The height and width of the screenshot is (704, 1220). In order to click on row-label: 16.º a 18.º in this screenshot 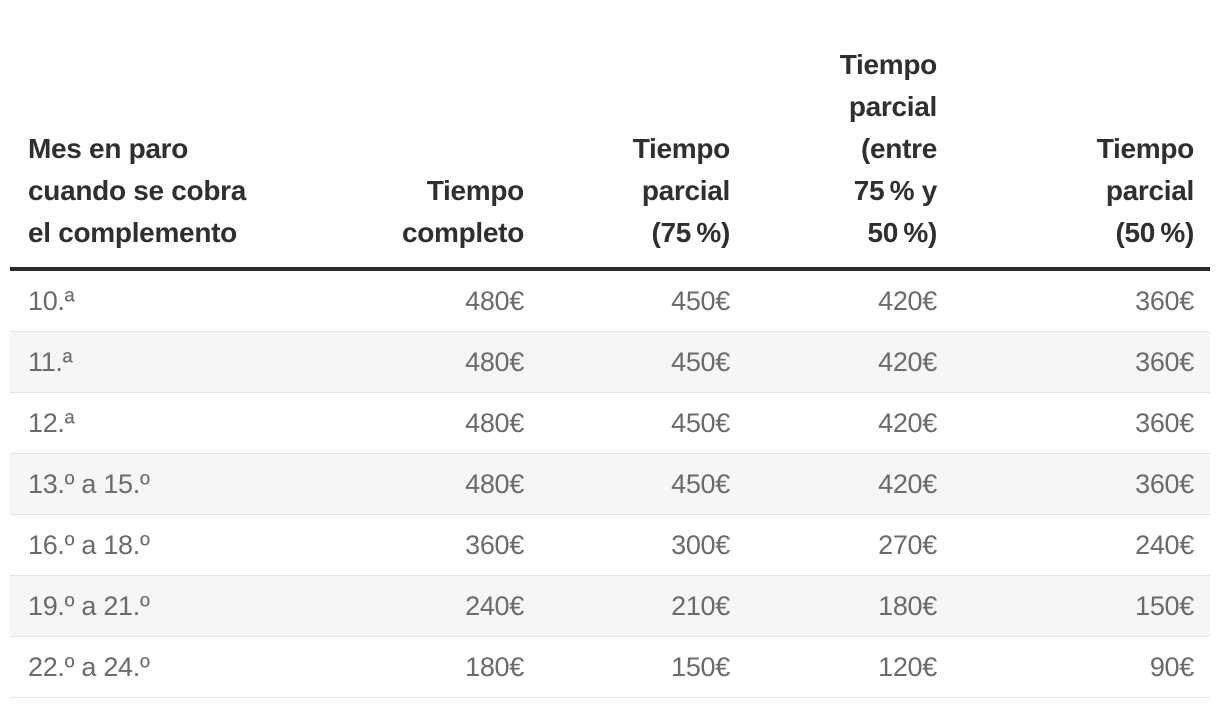, I will do `click(89, 544)`.